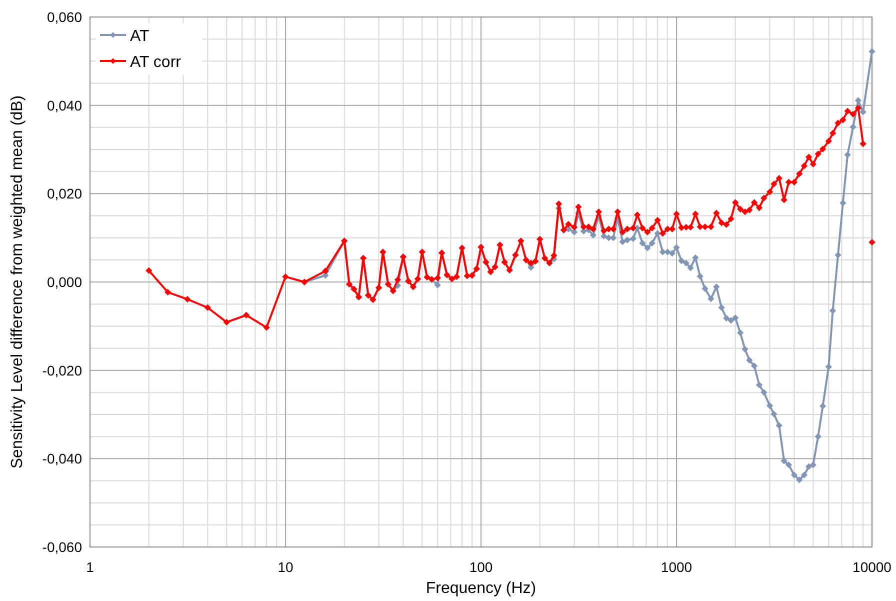 The width and height of the screenshot is (896, 601). What do you see at coordinates (676, 567) in the screenshot?
I see `x-tick-label: 1000` at bounding box center [676, 567].